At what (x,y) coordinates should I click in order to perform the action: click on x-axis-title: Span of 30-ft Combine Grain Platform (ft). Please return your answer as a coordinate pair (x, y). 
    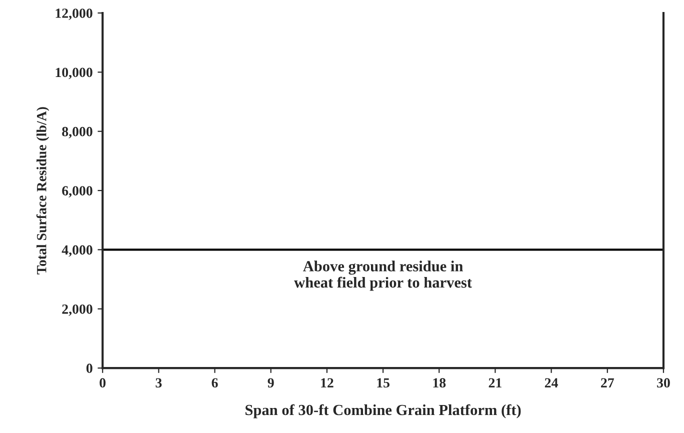
    Looking at the image, I should click on (383, 411).